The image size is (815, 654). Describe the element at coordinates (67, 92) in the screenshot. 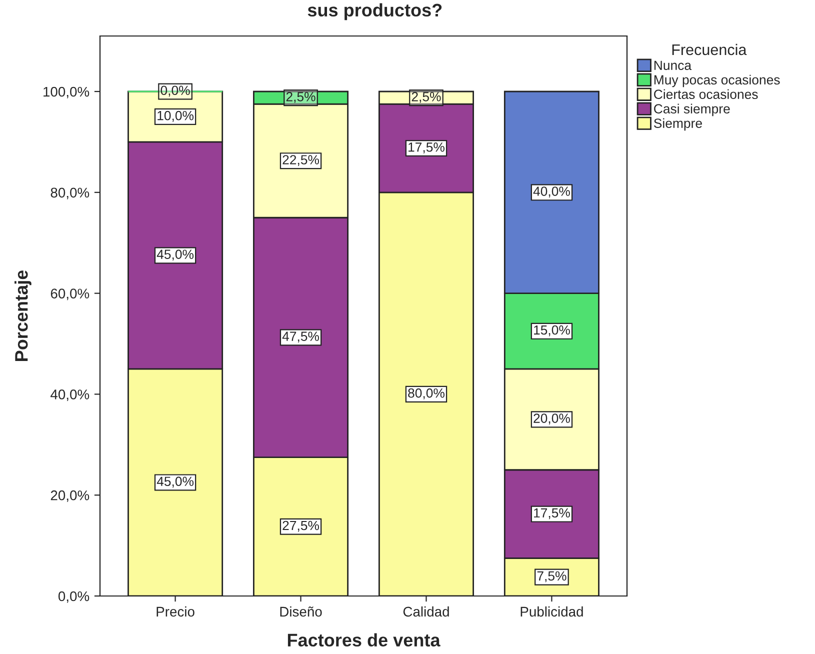

I see `y-tick-label: 100,0%` at that location.